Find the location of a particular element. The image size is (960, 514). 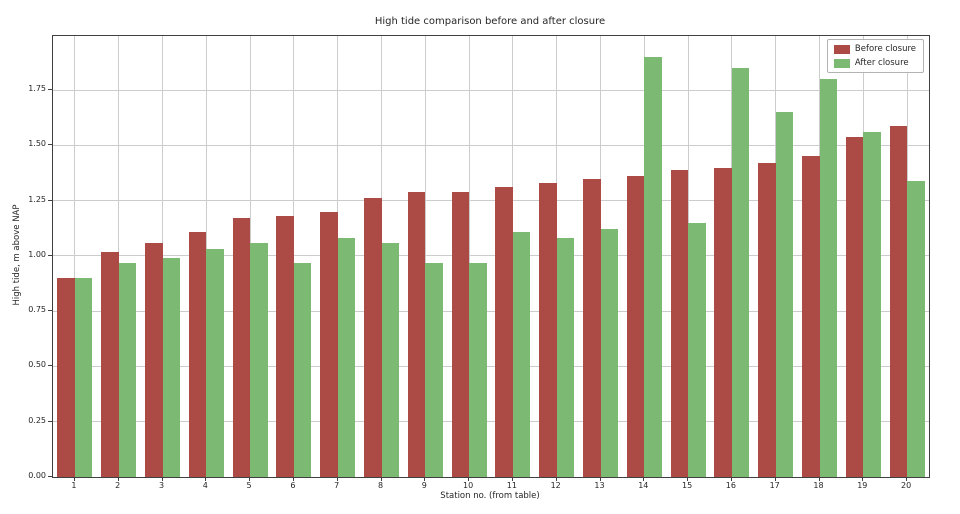

x-tick-label: 11 is located at coordinates (511, 485).